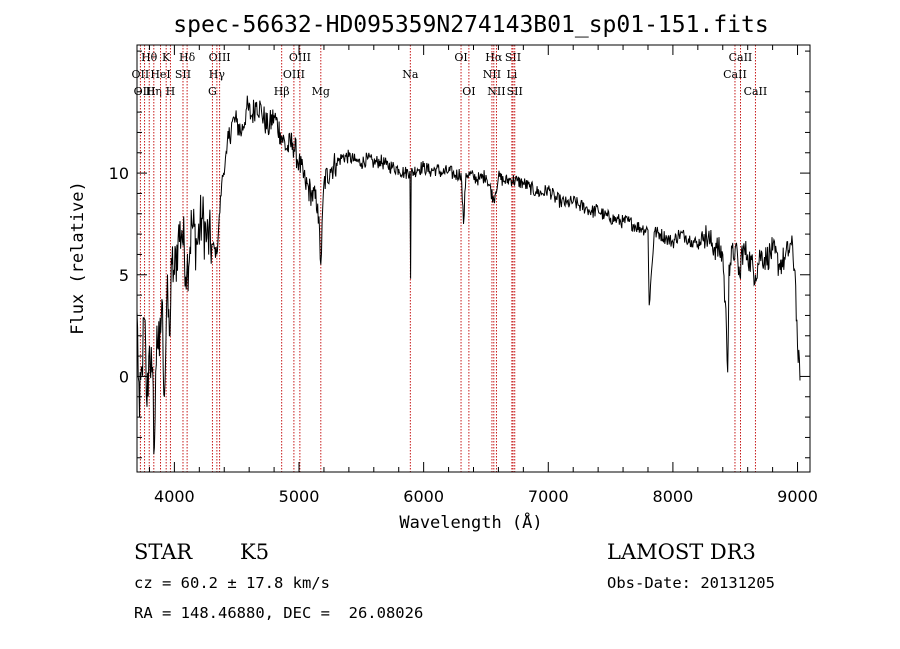 The image size is (900, 649). Describe the element at coordinates (797, 496) in the screenshot. I see `x-tick-label-5: 9000` at that location.